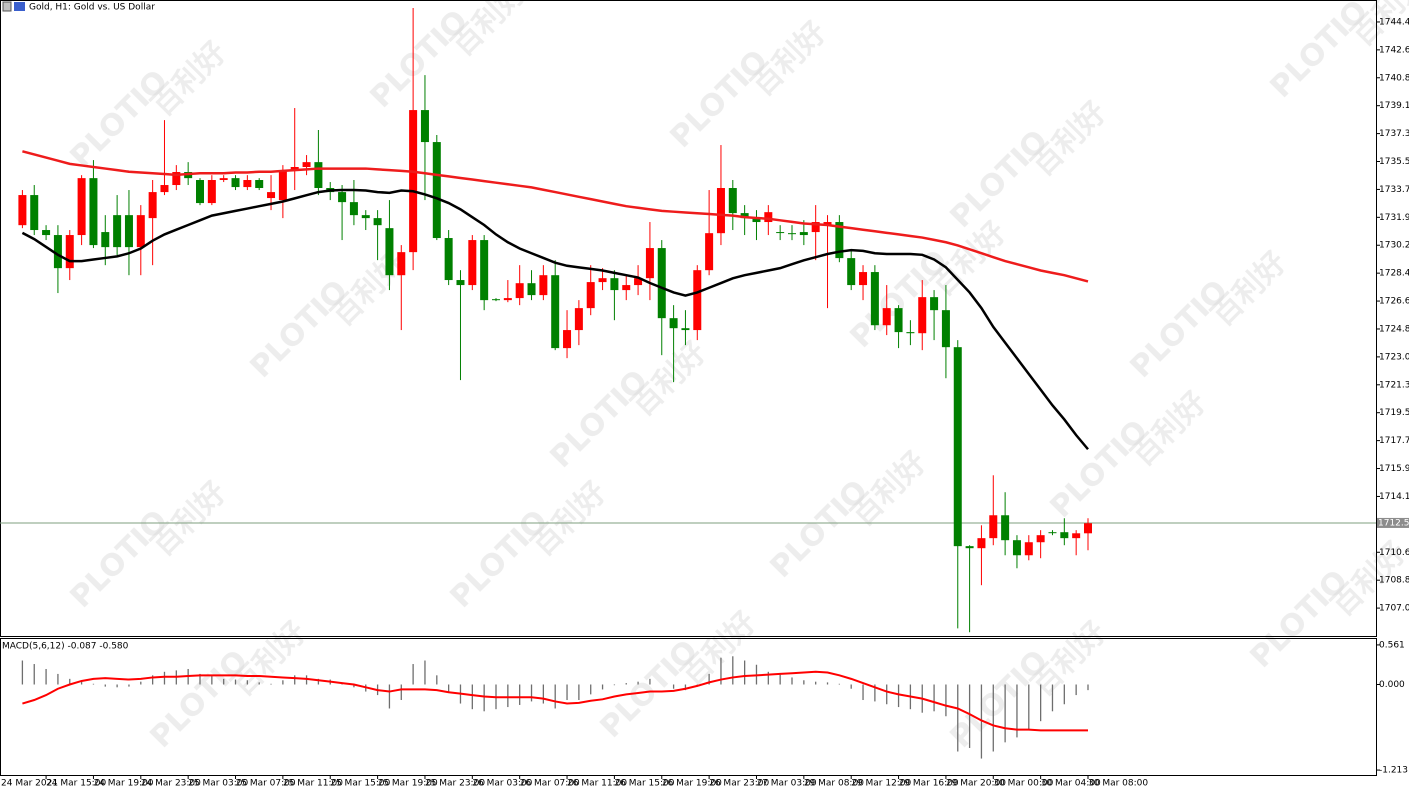 The height and width of the screenshot is (794, 1409). Describe the element at coordinates (1394, 497) in the screenshot. I see `y-tick-label: 1714.19` at that location.